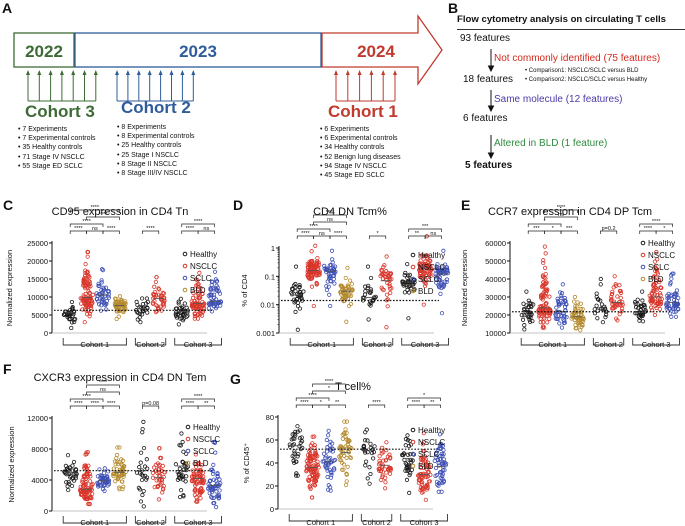 Image resolution: width=685 pixels, height=526 pixels. I want to click on significance-label: ****, so click(198, 397).